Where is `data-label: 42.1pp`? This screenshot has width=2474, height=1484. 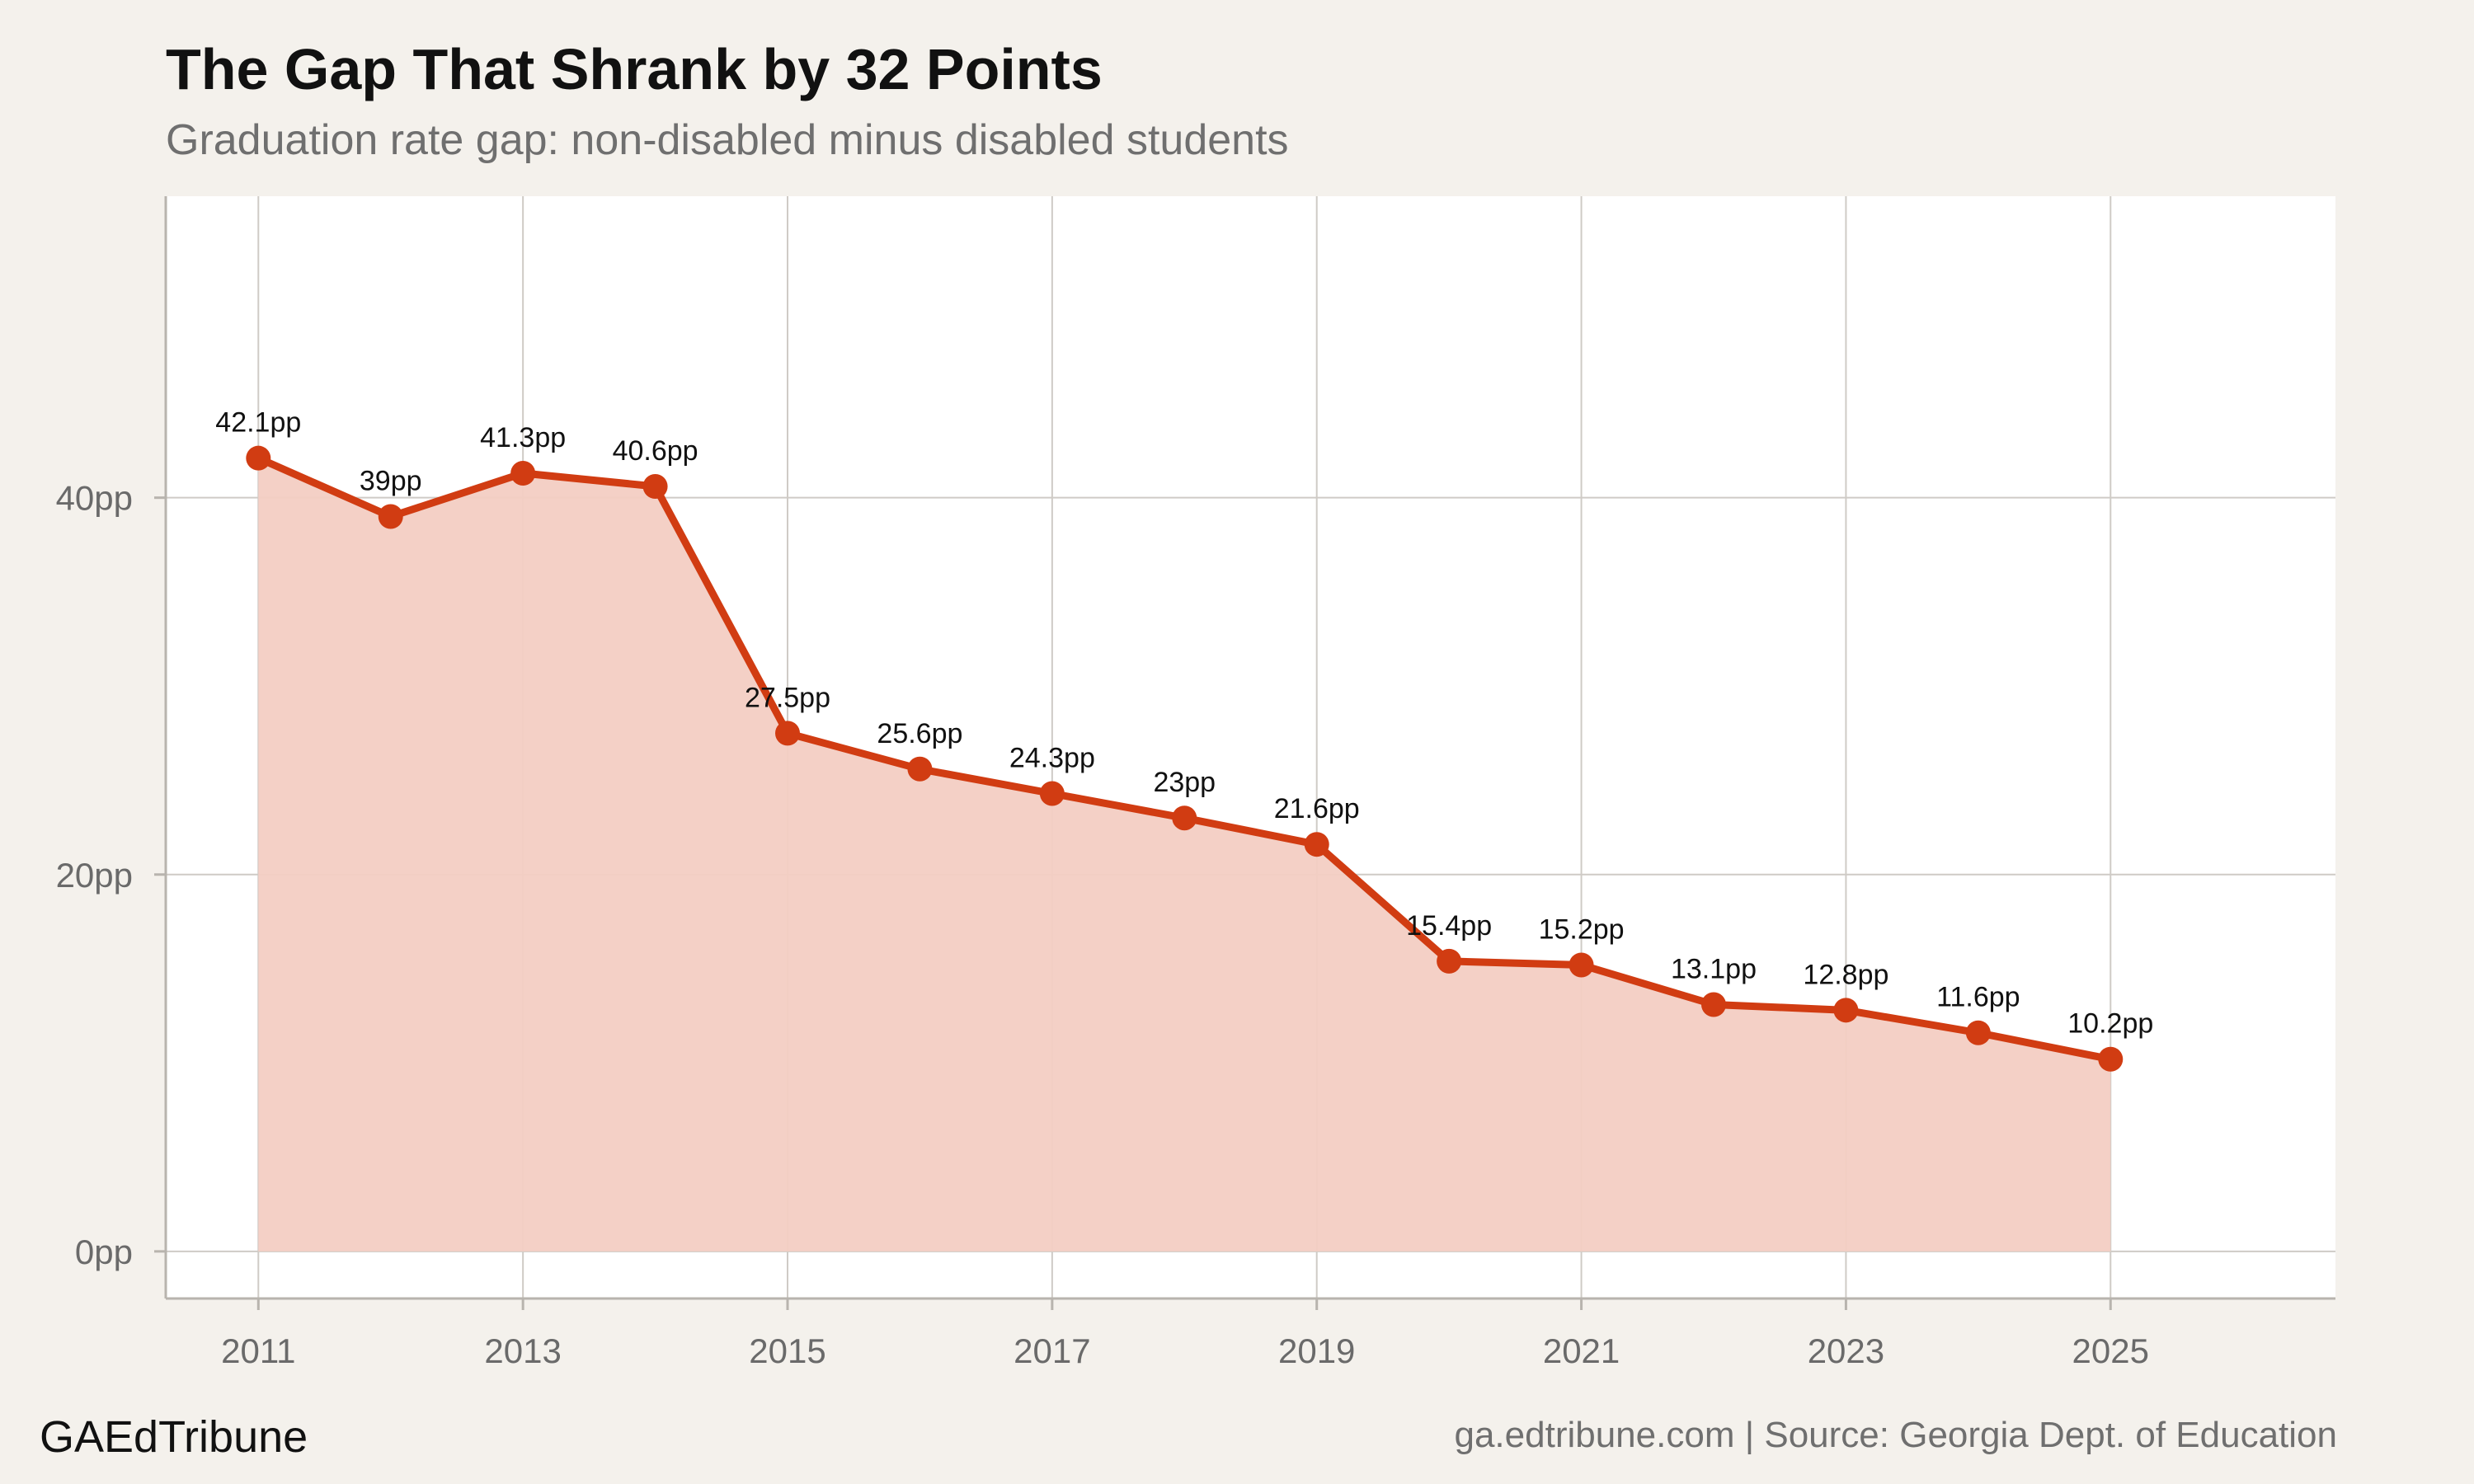
data-label: 42.1pp is located at coordinates (258, 423).